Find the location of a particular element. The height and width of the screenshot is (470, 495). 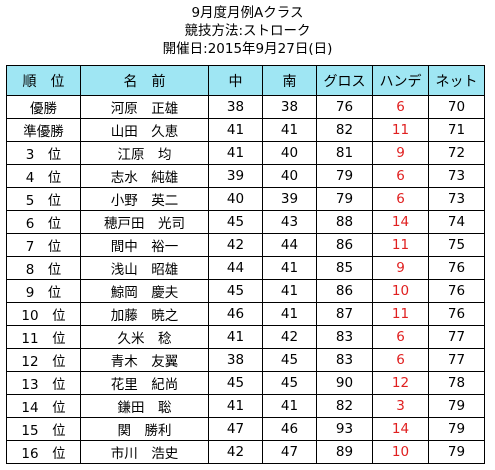

rank-cell: 5 位 is located at coordinates (43, 199).